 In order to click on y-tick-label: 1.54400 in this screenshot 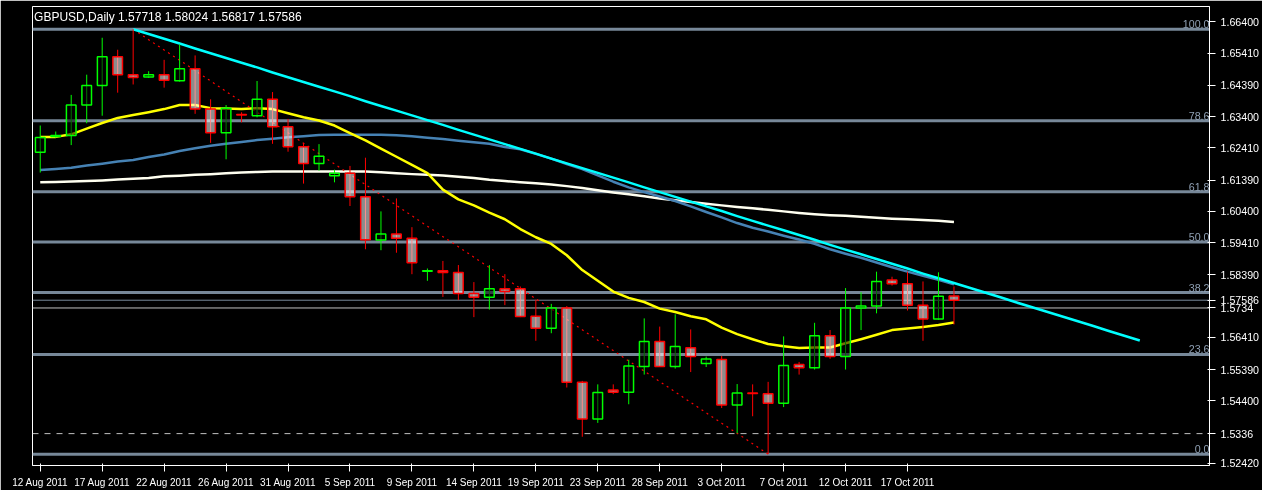, I will do `click(1240, 400)`.